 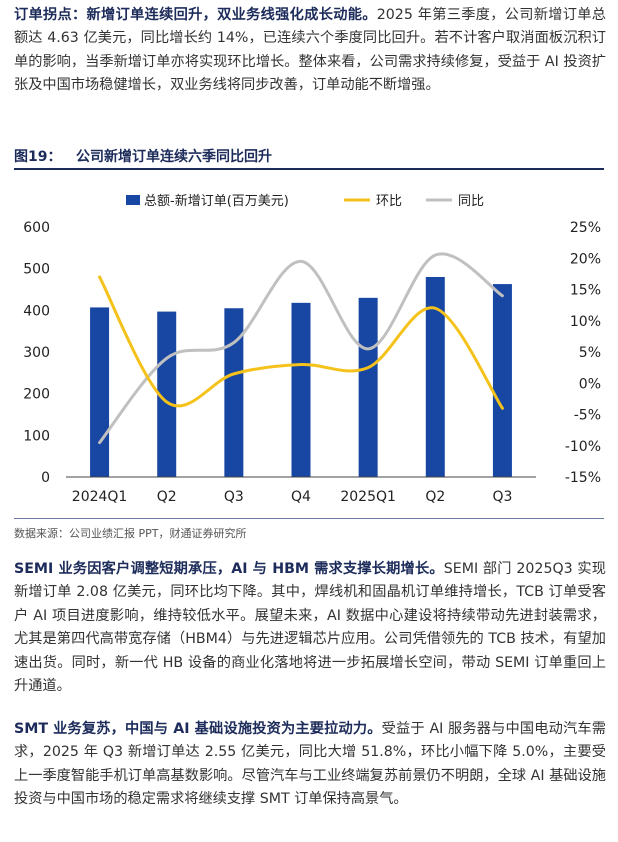 What do you see at coordinates (198, 729) in the screenshot?
I see `smt-lead: SMT 业务复苏，中国与 AI 基础设施投资为主要拉动力。` at bounding box center [198, 729].